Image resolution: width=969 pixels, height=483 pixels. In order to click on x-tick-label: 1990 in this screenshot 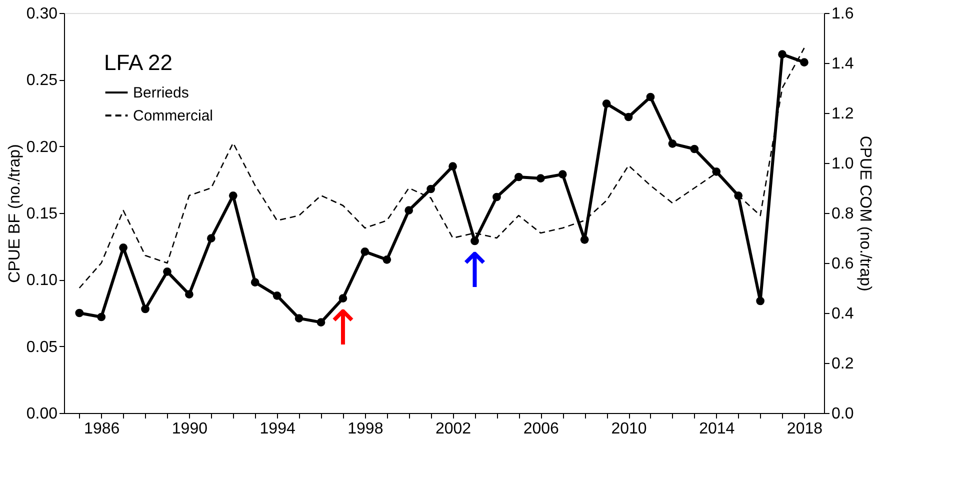, I will do `click(190, 429)`.